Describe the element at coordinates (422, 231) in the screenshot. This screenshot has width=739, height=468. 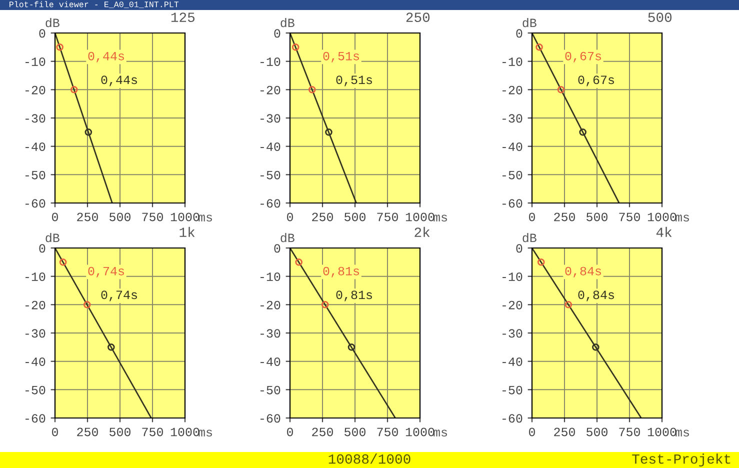
I see `chart-title: 2k` at that location.